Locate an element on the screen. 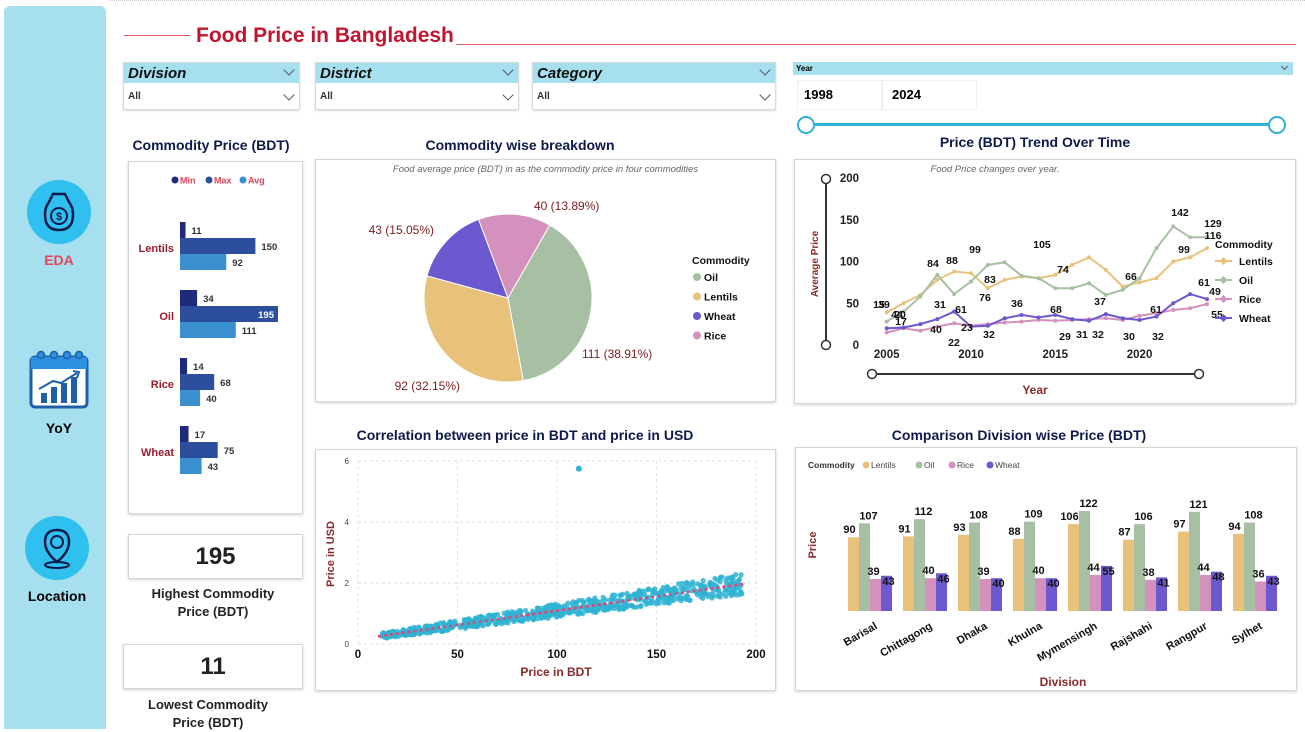 Image resolution: width=1305 pixels, height=732 pixels. line-data-label: 31 is located at coordinates (1082, 335).